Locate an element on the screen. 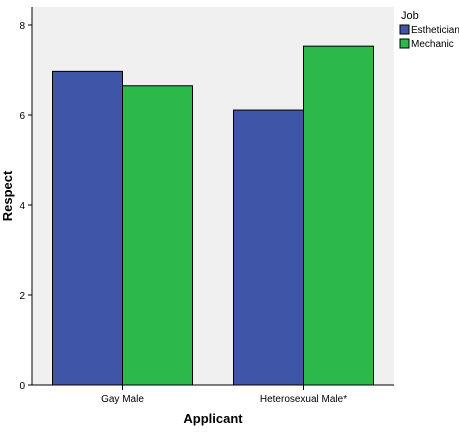 This screenshot has width=459, height=433. y-tick-label: 4 is located at coordinates (22, 206).